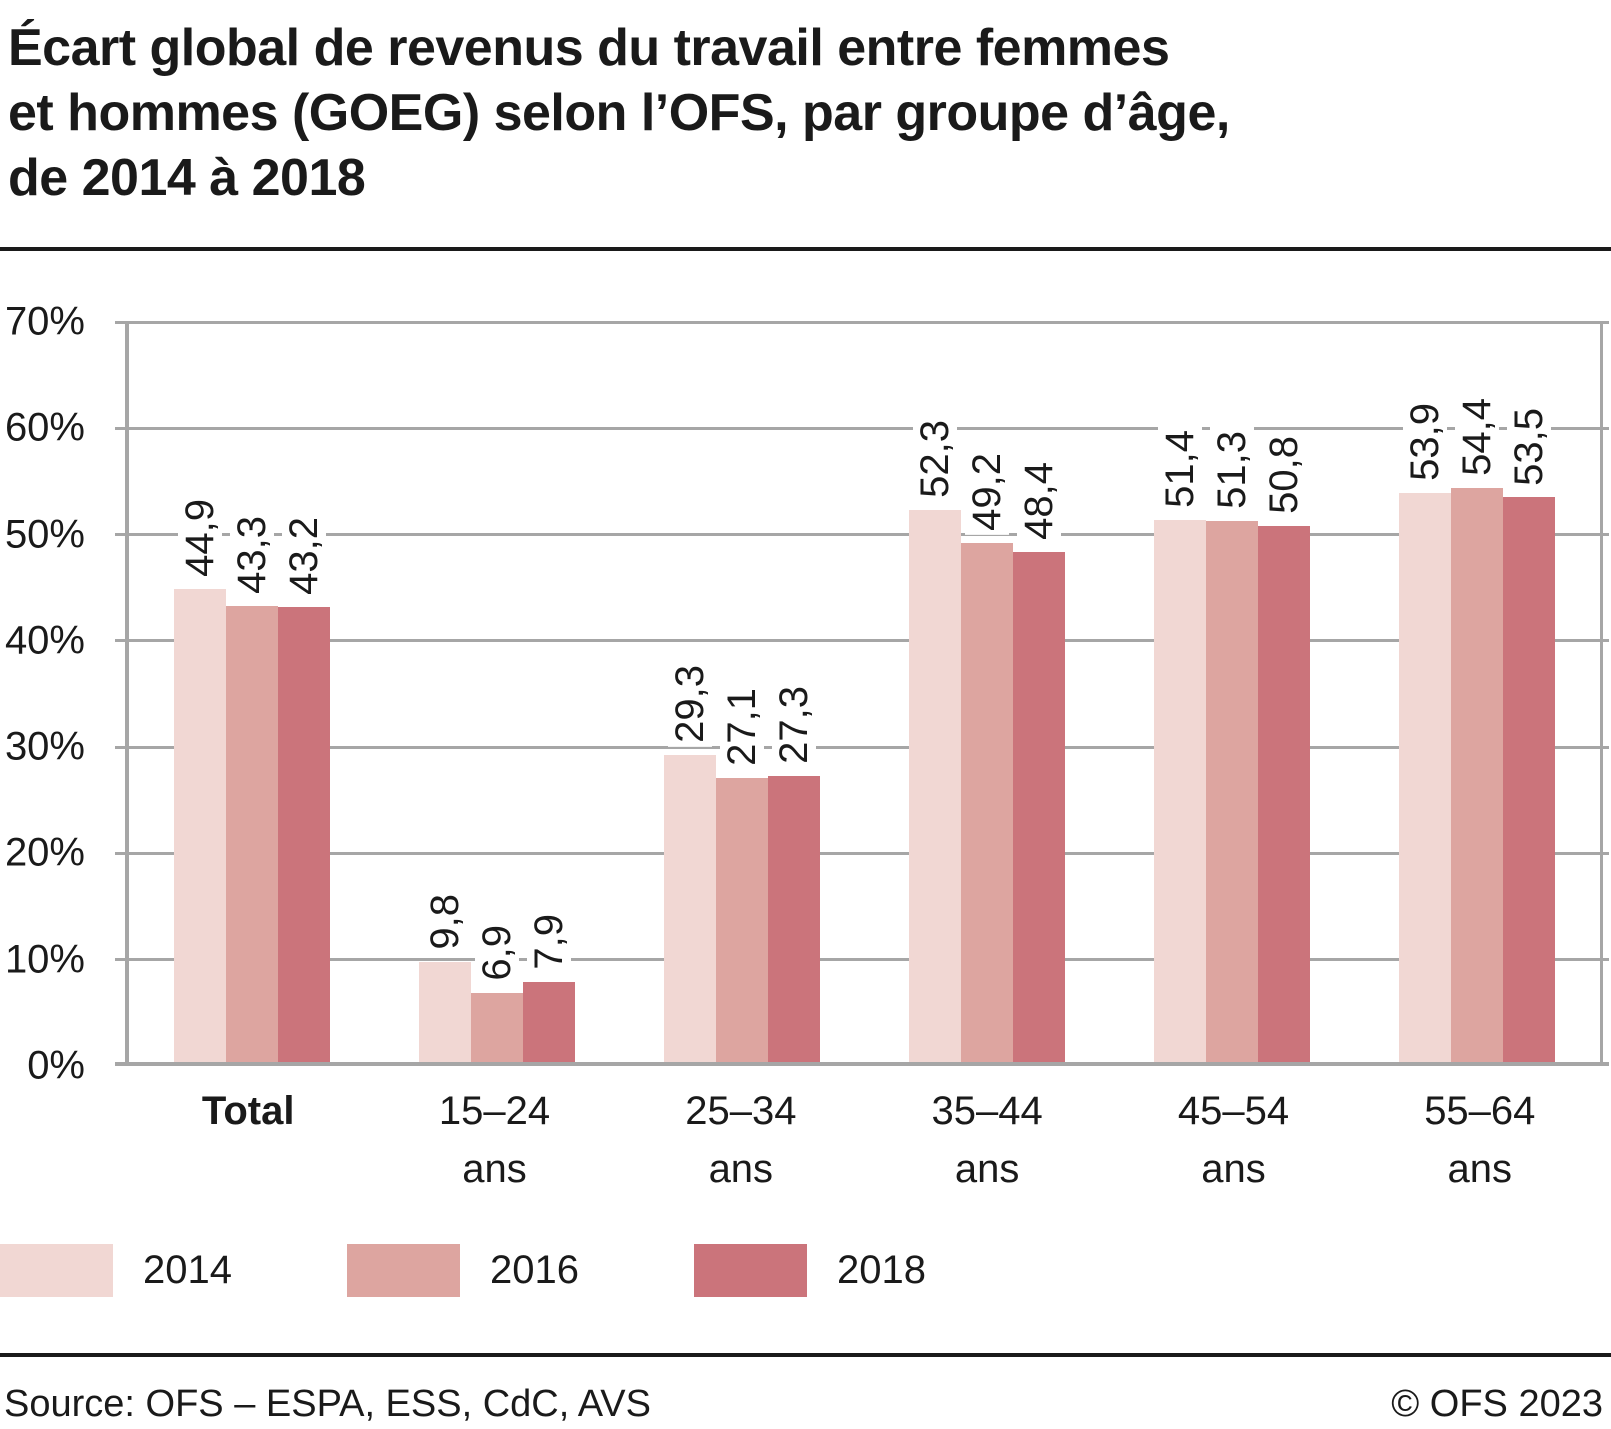  I want to click on bar-2016: 27,1, so click(741, 875).